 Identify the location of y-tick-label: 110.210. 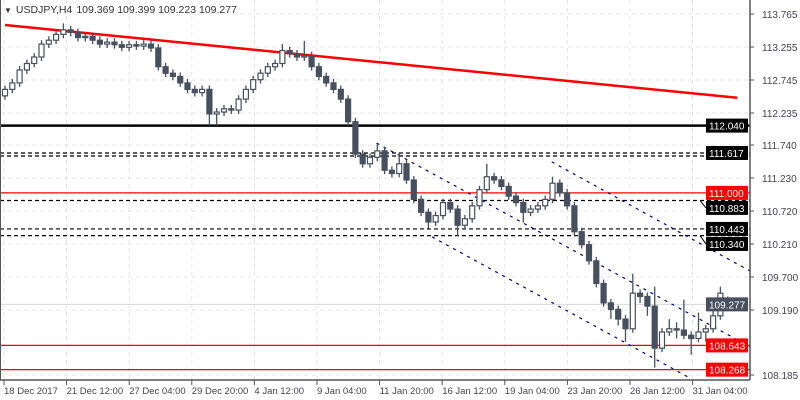
(780, 245).